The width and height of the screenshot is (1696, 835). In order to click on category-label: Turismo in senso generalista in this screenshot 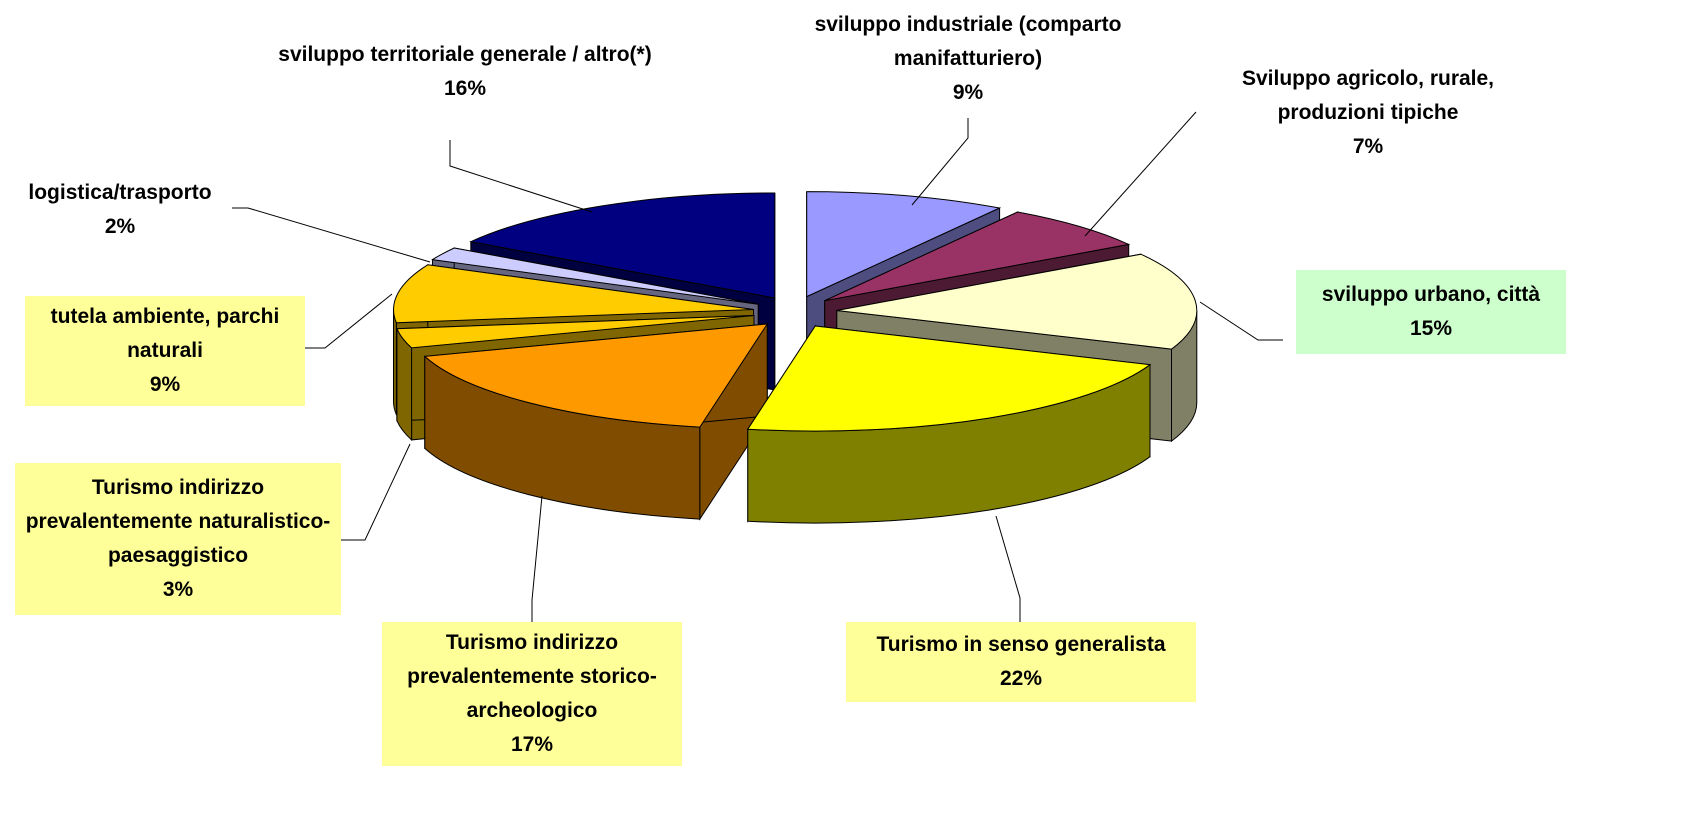, I will do `click(1021, 644)`.